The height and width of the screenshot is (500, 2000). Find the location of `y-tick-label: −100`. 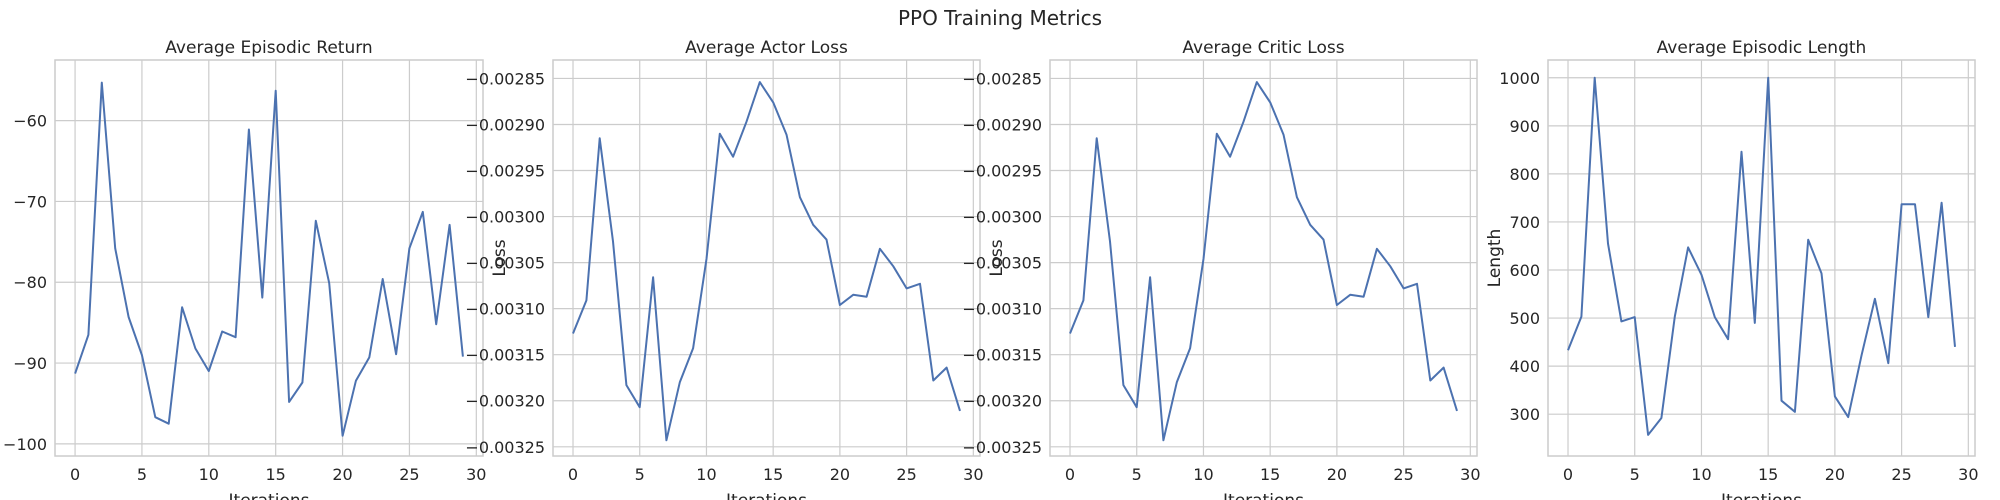

y-tick-label: −100 is located at coordinates (25, 444).